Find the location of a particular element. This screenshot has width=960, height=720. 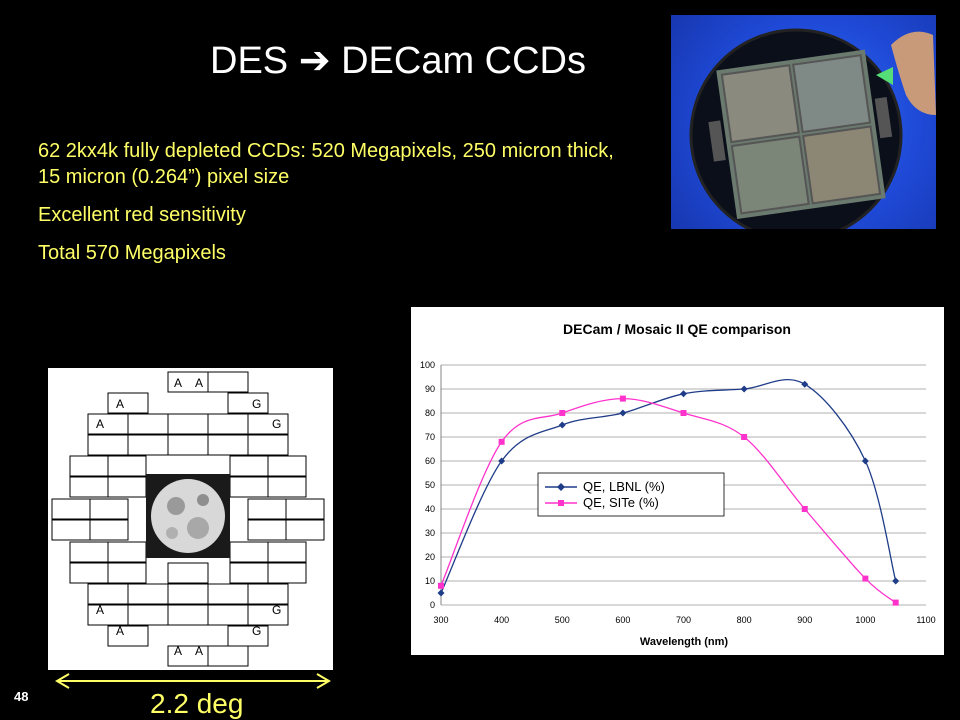

y-tick-label: 100 is located at coordinates (427, 365).